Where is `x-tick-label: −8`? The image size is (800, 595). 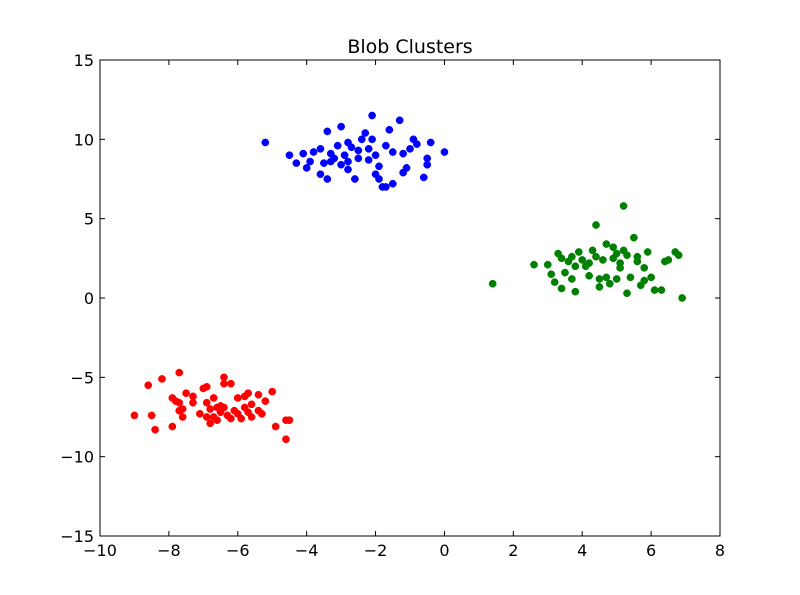 x-tick-label: −8 is located at coordinates (169, 550).